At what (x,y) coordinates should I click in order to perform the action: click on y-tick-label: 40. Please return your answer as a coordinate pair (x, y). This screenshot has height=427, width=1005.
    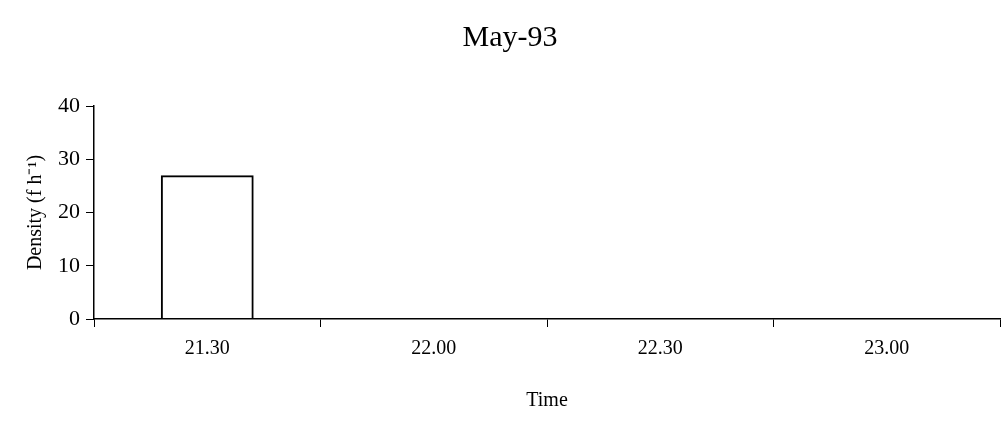
    Looking at the image, I should click on (69, 104).